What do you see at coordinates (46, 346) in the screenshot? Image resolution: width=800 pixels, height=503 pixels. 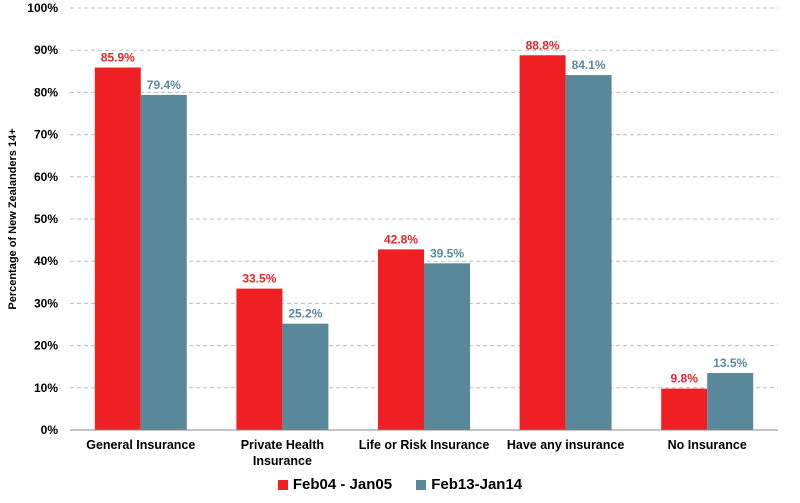 I see `y-tick-label: 20%` at bounding box center [46, 346].